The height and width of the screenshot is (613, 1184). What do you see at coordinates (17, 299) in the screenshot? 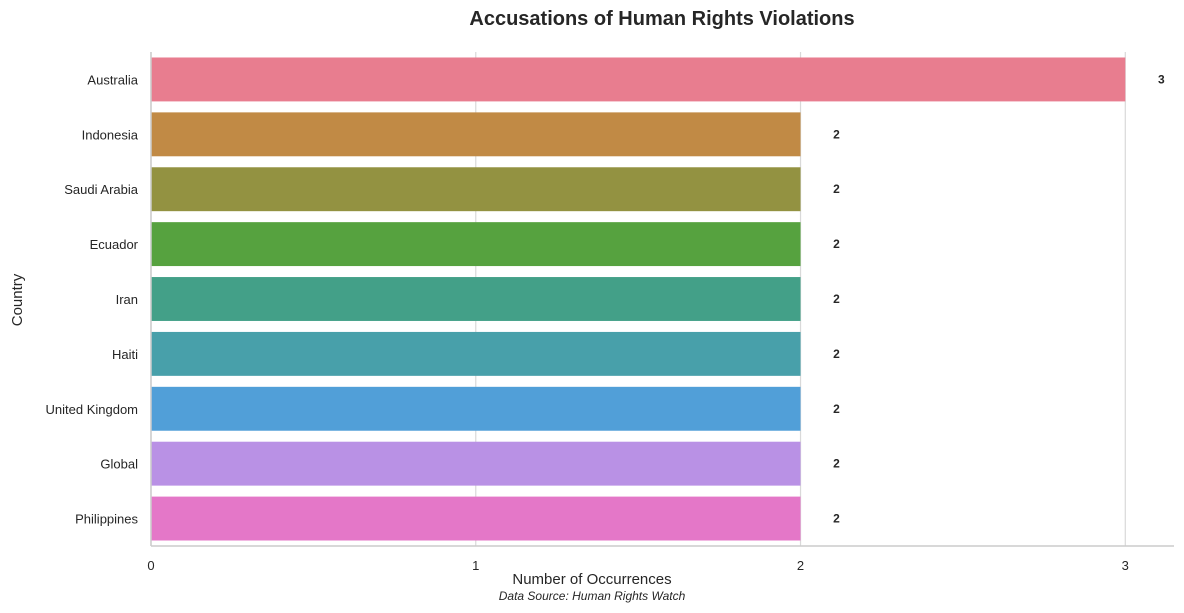
I see `y-axis-label: Country` at bounding box center [17, 299].